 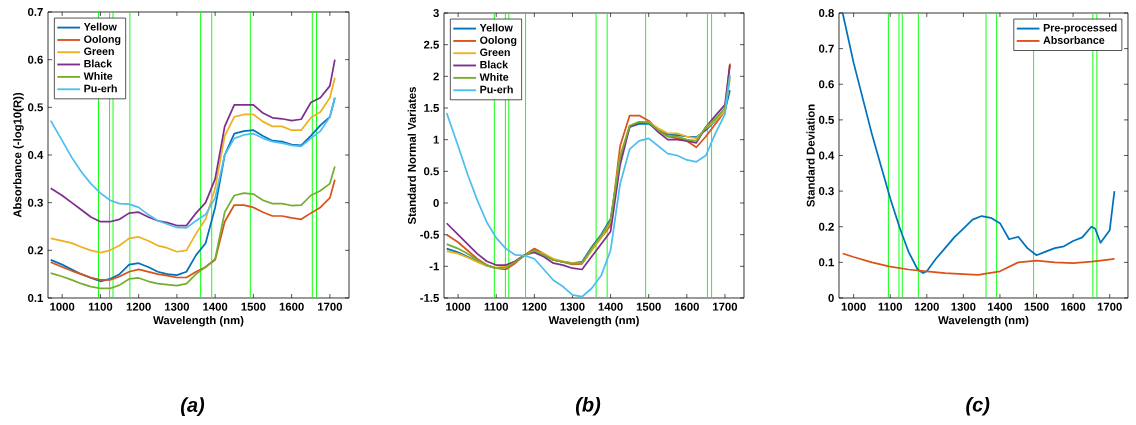 What do you see at coordinates (1080, 28) in the screenshot?
I see `legend-label: Pre-processed` at bounding box center [1080, 28].